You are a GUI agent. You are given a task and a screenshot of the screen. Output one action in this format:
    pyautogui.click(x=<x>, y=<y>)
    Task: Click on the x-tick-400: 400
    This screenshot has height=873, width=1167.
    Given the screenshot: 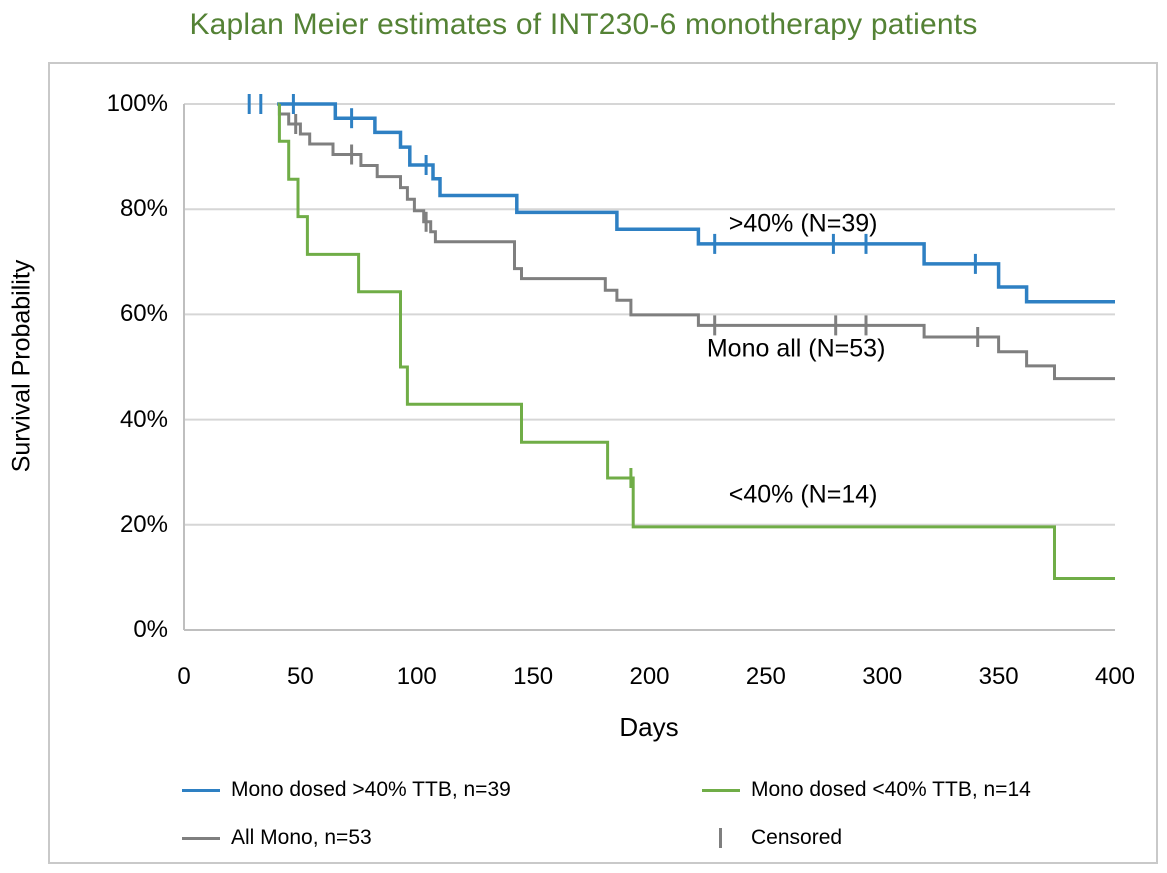 What is the action you would take?
    pyautogui.click(x=1115, y=676)
    